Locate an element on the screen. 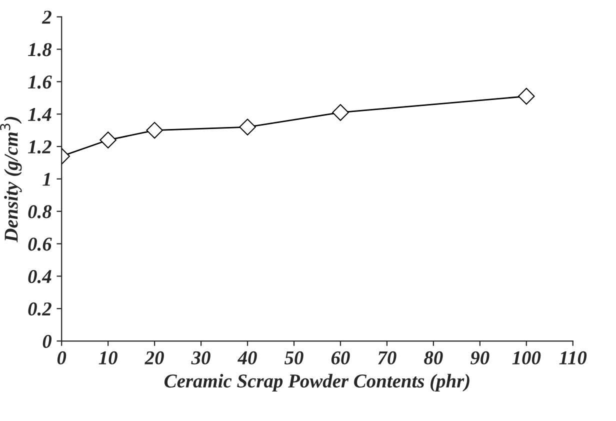  x-tick-label: 50 is located at coordinates (294, 357).